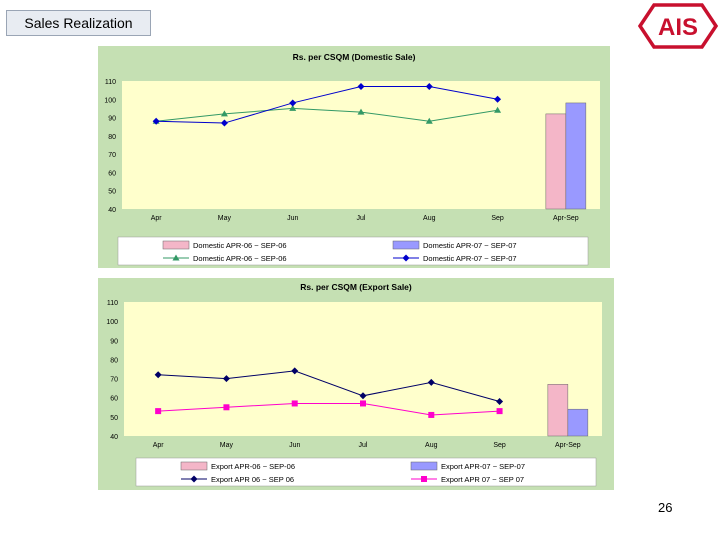  I want to click on ais-logo: AIS, so click(678, 26).